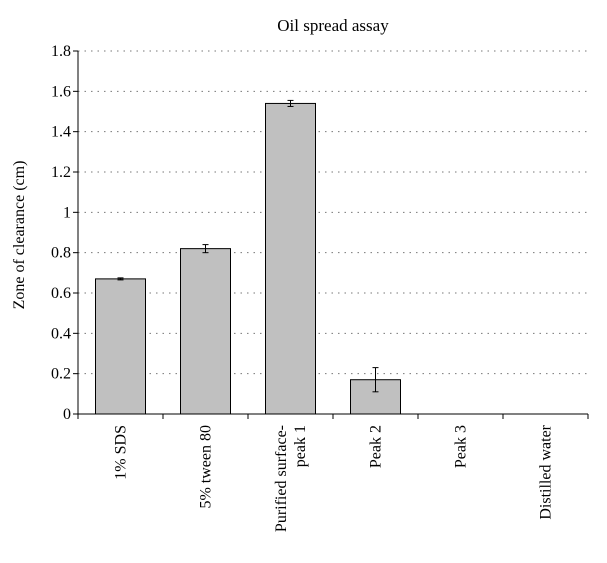  What do you see at coordinates (19, 235) in the screenshot?
I see `y-axis-label: Zone of clearance (cm)` at bounding box center [19, 235].